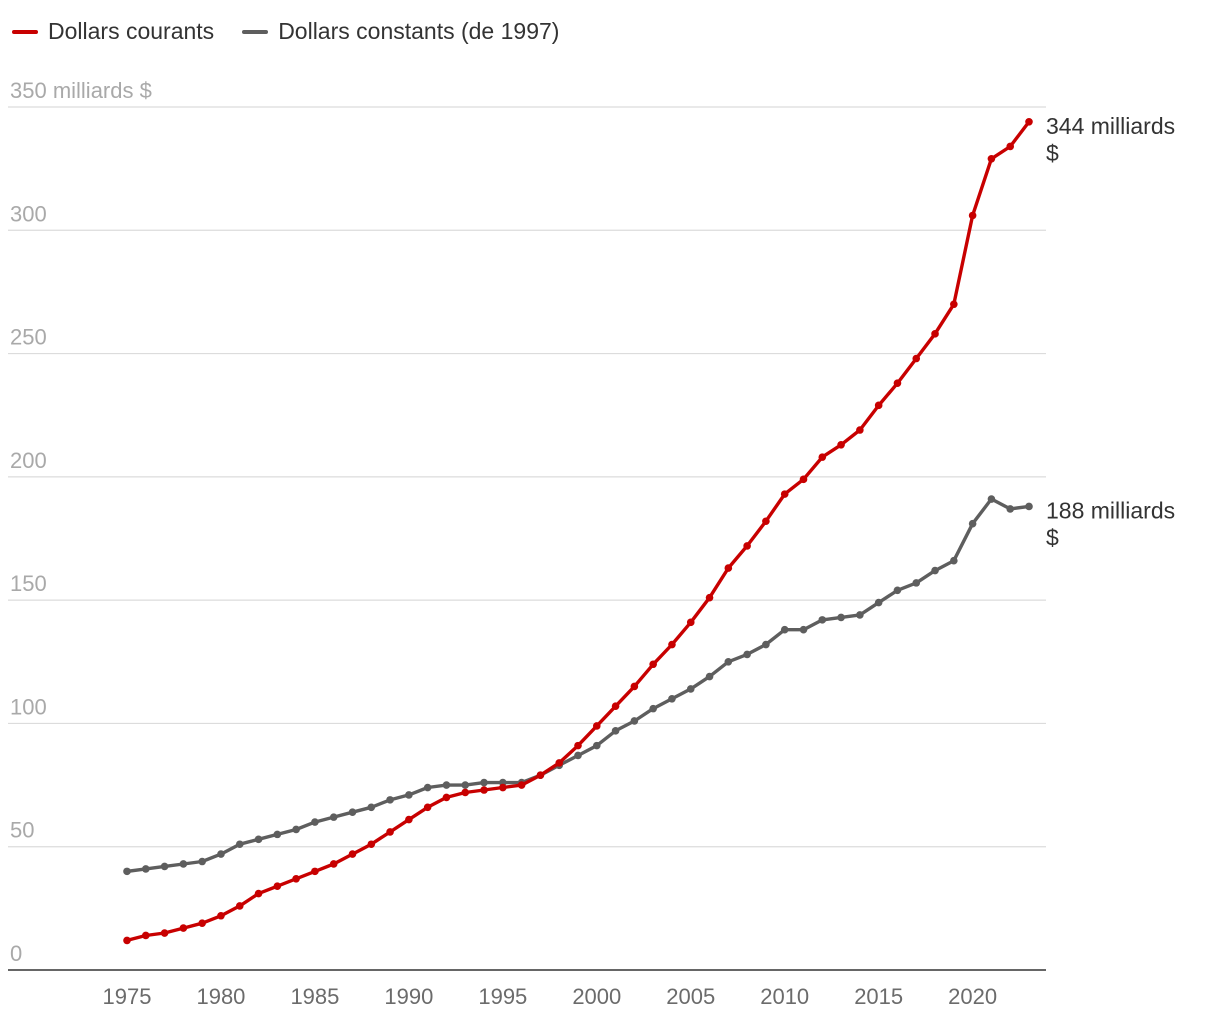  Describe the element at coordinates (202, 923) in the screenshot. I see `data-point-0-1979` at that location.